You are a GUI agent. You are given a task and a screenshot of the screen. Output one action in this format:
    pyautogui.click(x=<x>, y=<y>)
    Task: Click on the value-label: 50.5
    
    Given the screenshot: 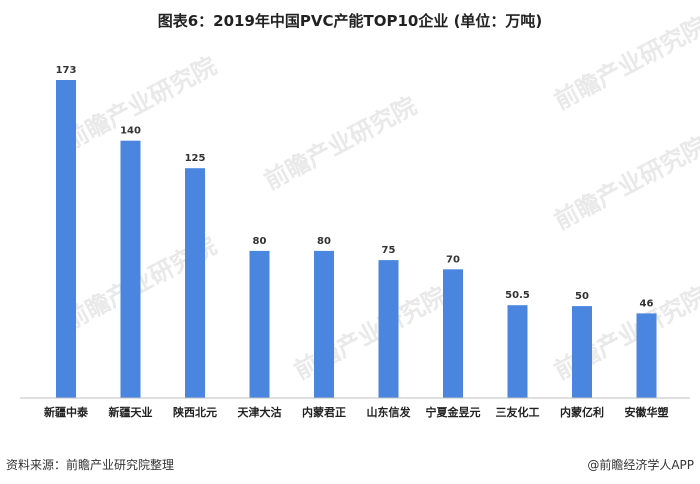 What is the action you would take?
    pyautogui.click(x=517, y=295)
    